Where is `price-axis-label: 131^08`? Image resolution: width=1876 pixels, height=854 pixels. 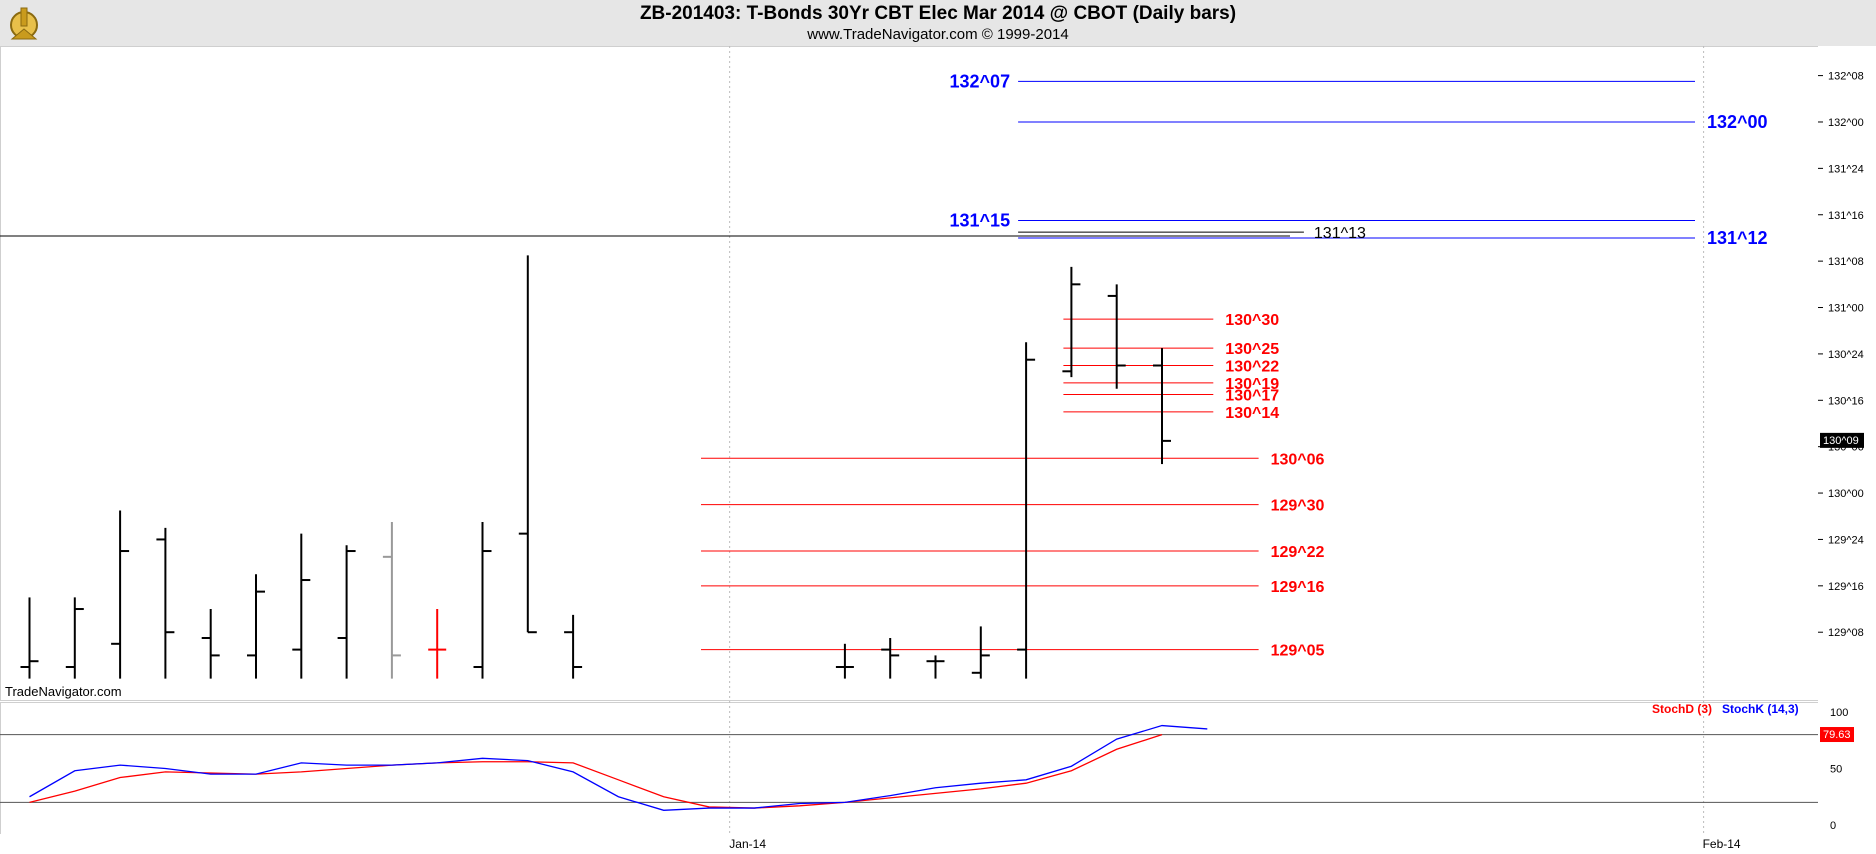
price-axis-label: 131^08 is located at coordinates (1846, 262).